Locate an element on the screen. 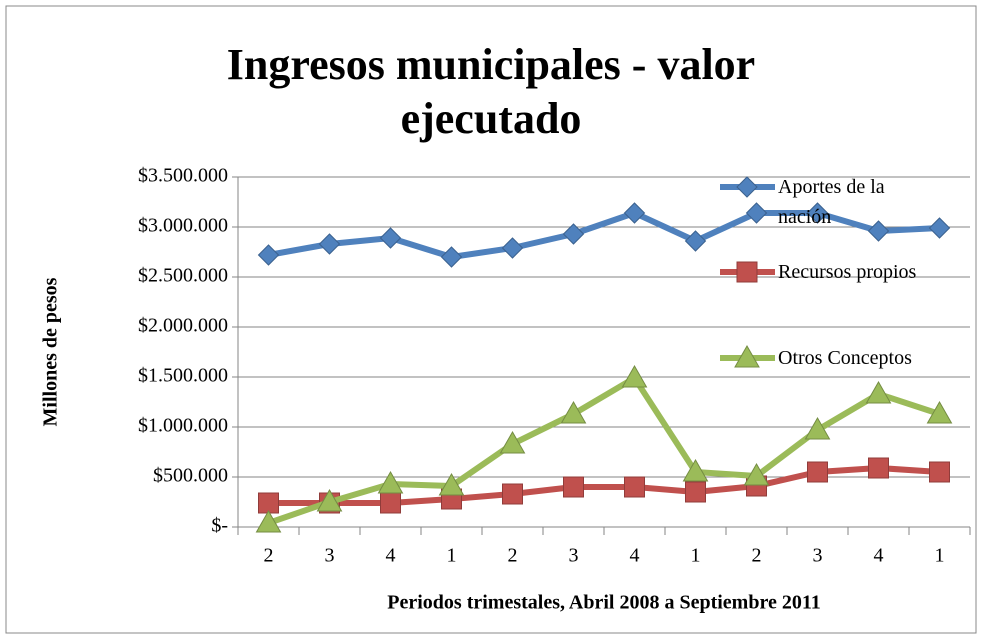 Image resolution: width=982 pixels, height=639 pixels. y-axis-title: Millones de pesos is located at coordinates (51, 351).